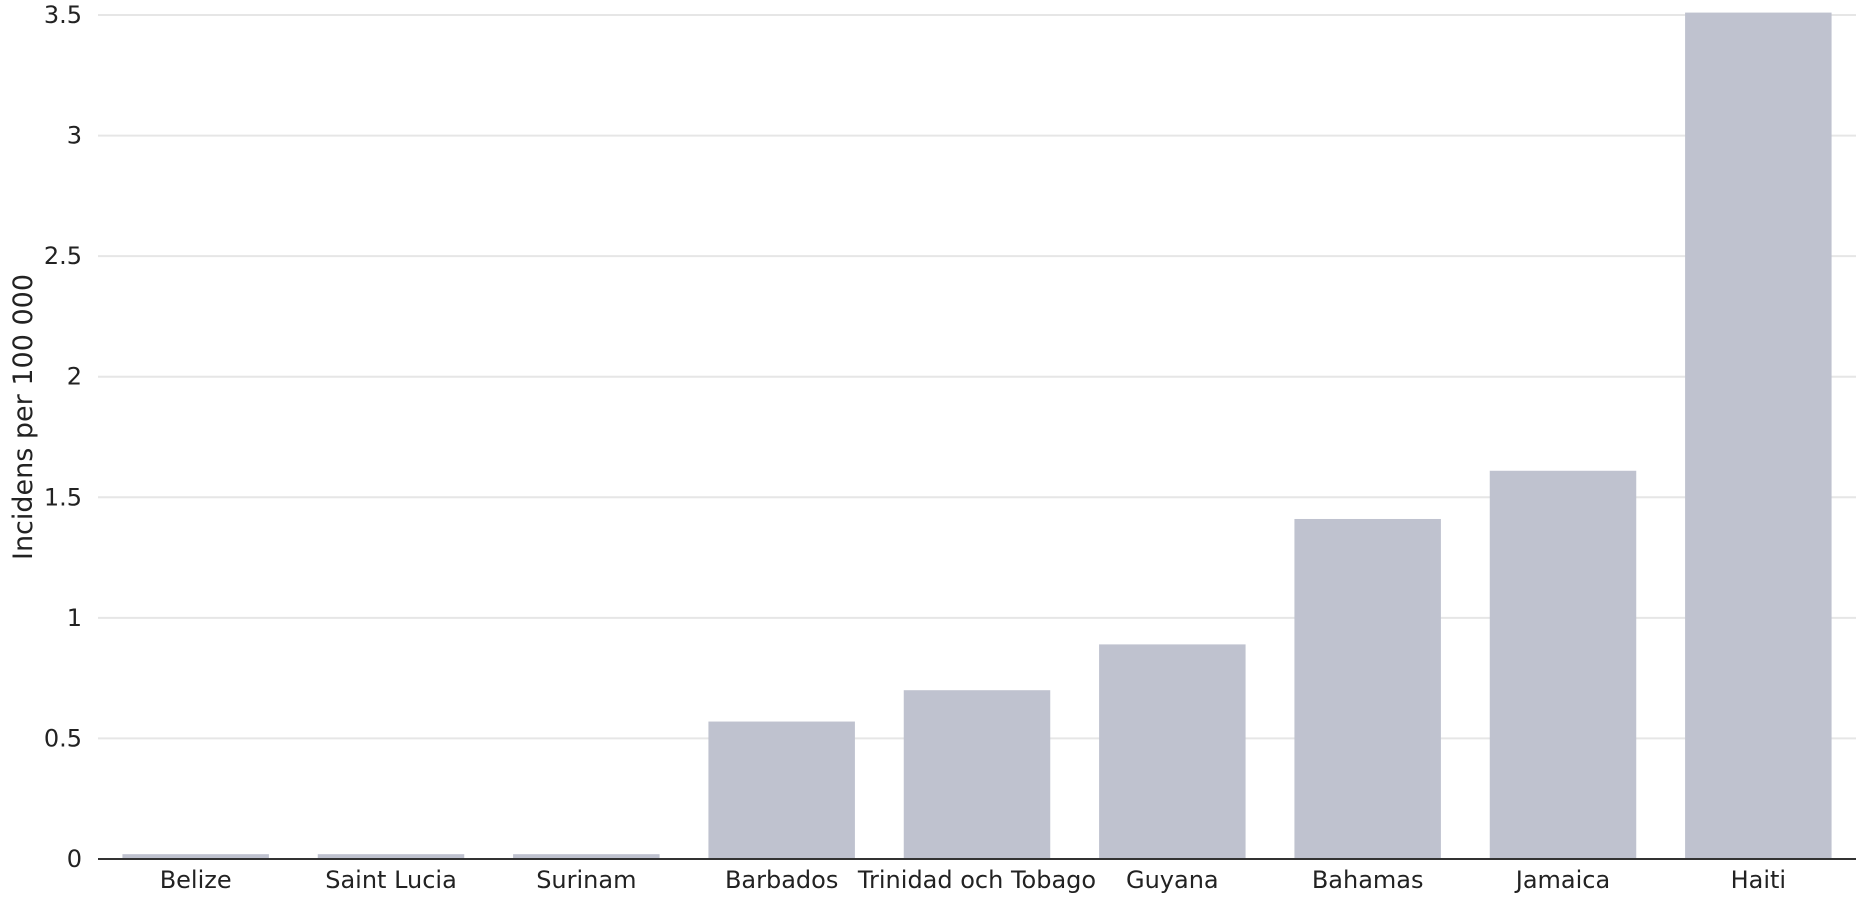 This screenshot has width=1856, height=905. What do you see at coordinates (63, 738) in the screenshot?
I see `y-tick-label: 0.5` at bounding box center [63, 738].